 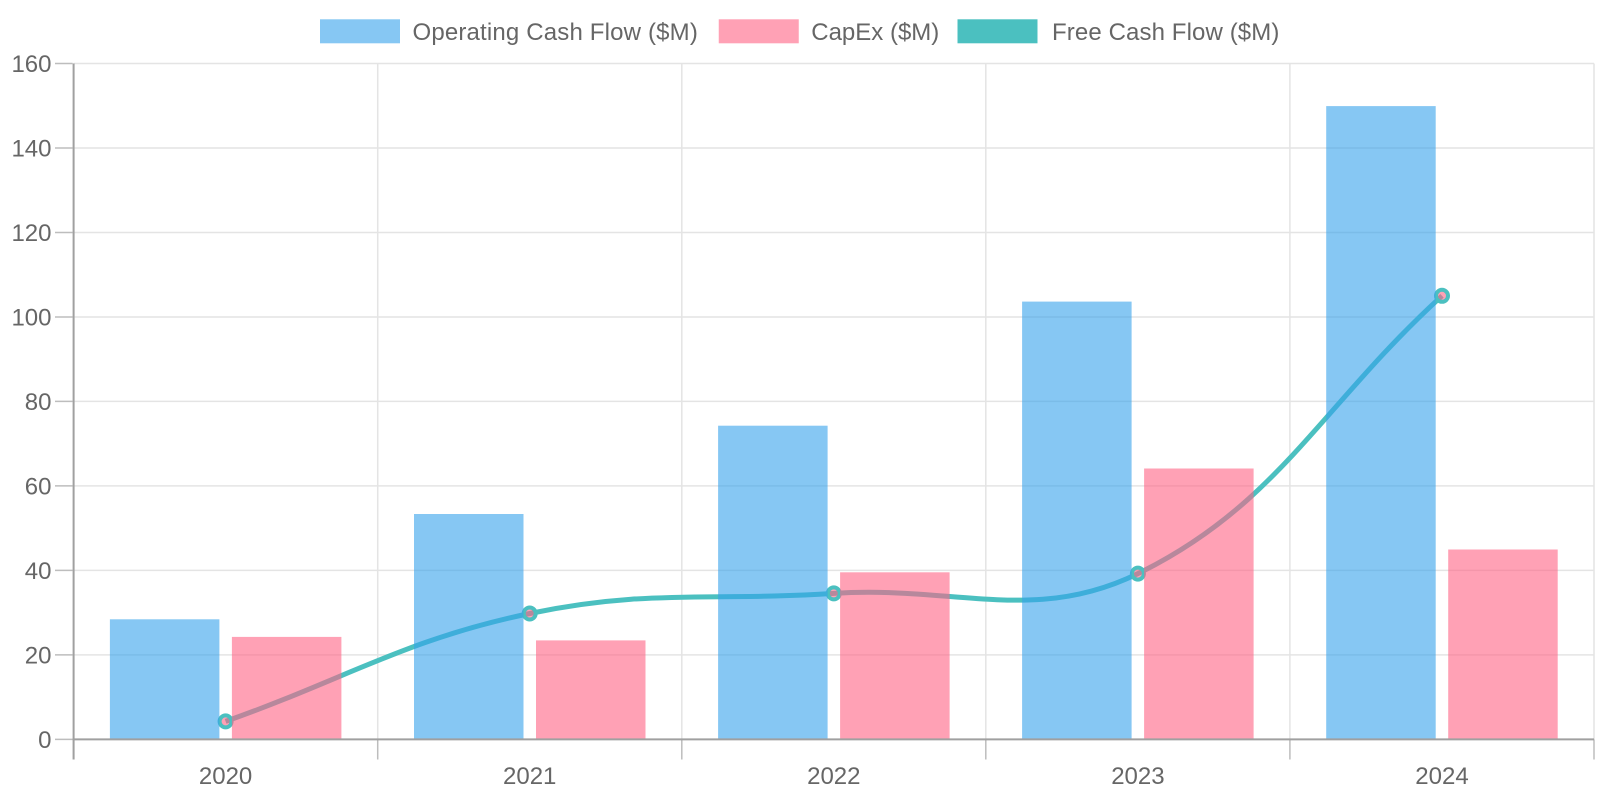 I want to click on svg-text: CapEx ($M), so click(x=875, y=32).